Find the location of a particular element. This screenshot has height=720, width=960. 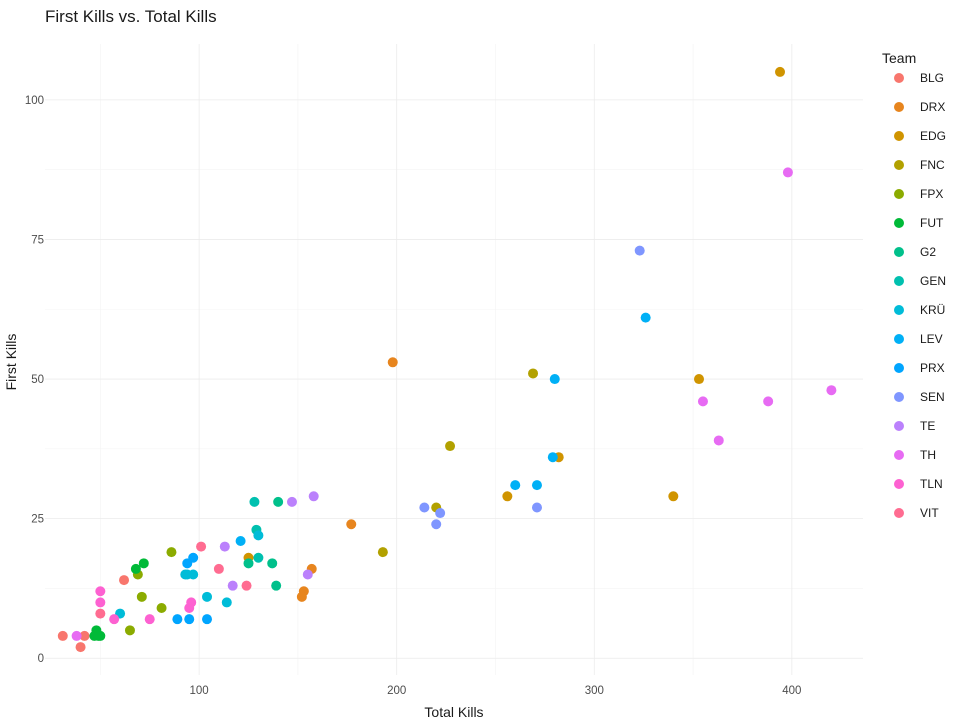

legend-key-sen is located at coordinates (899, 397).